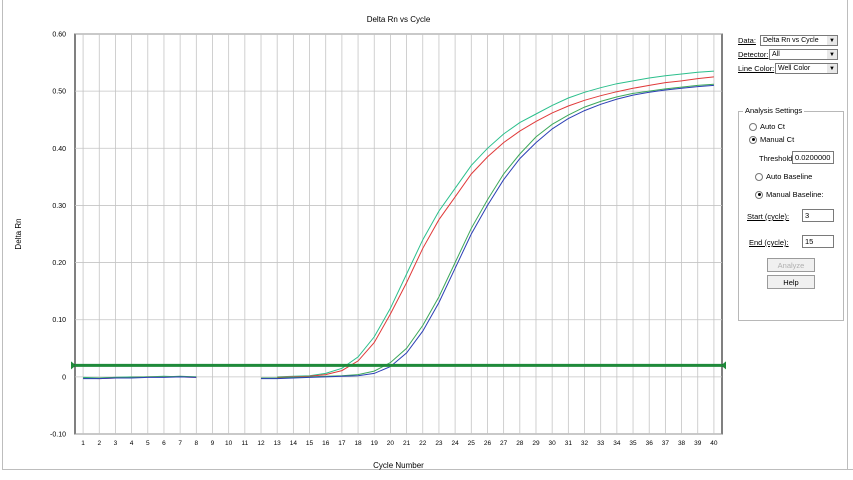  I want to click on auto-ct-radio: Auto Ct, so click(767, 126).